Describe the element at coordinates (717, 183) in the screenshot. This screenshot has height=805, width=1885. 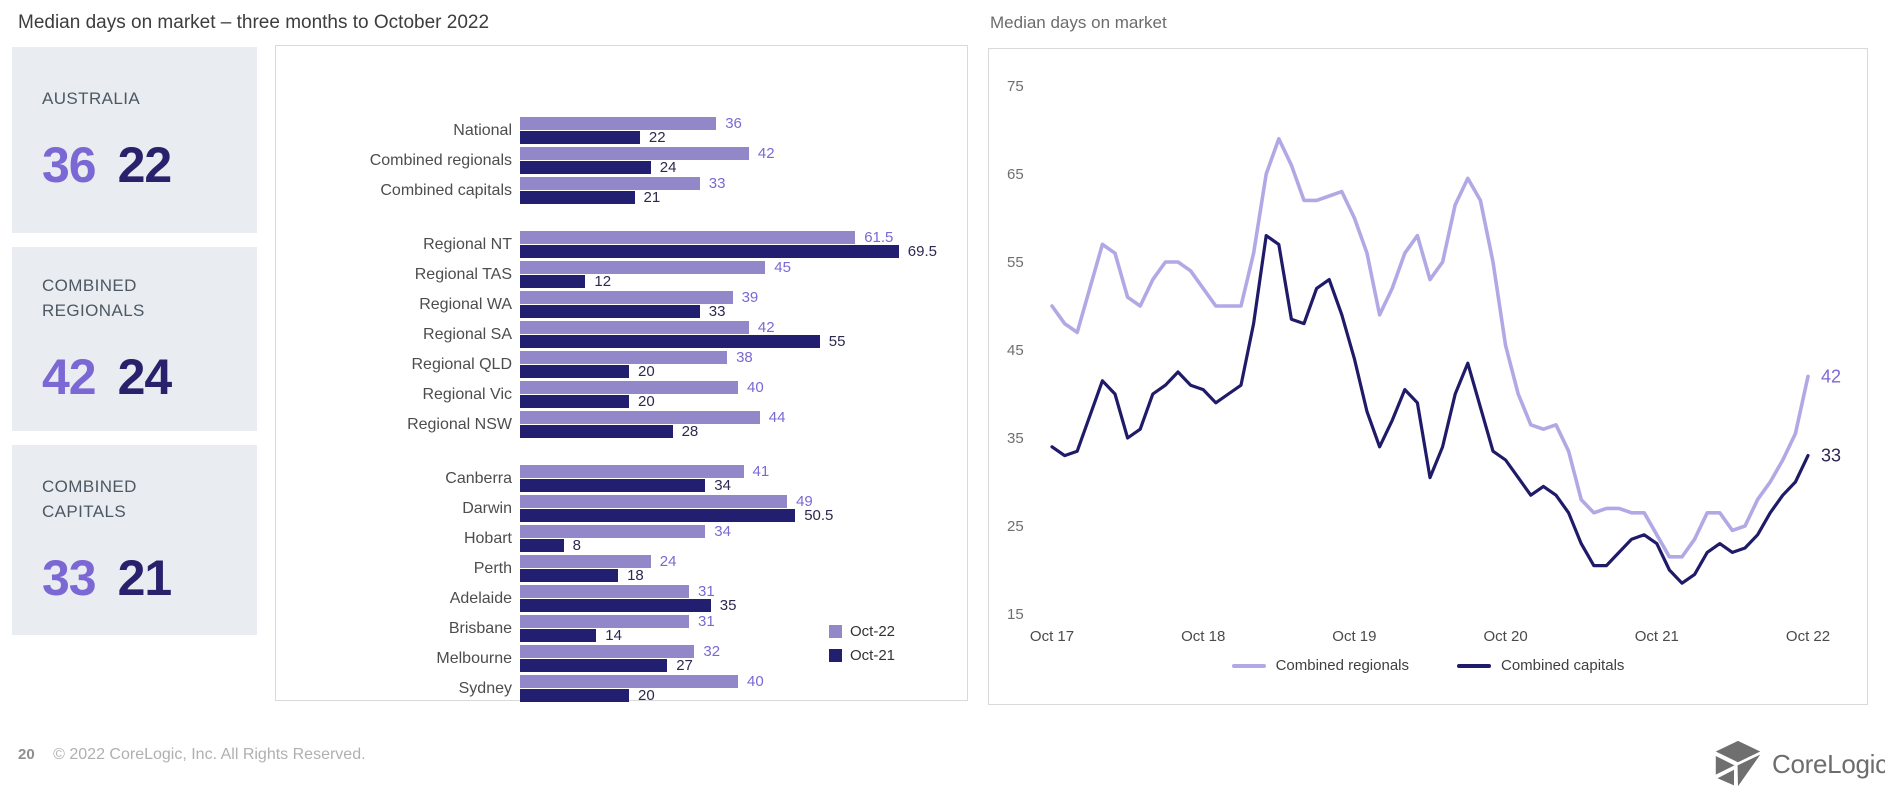
I see `bar-value-oct22: 33` at that location.